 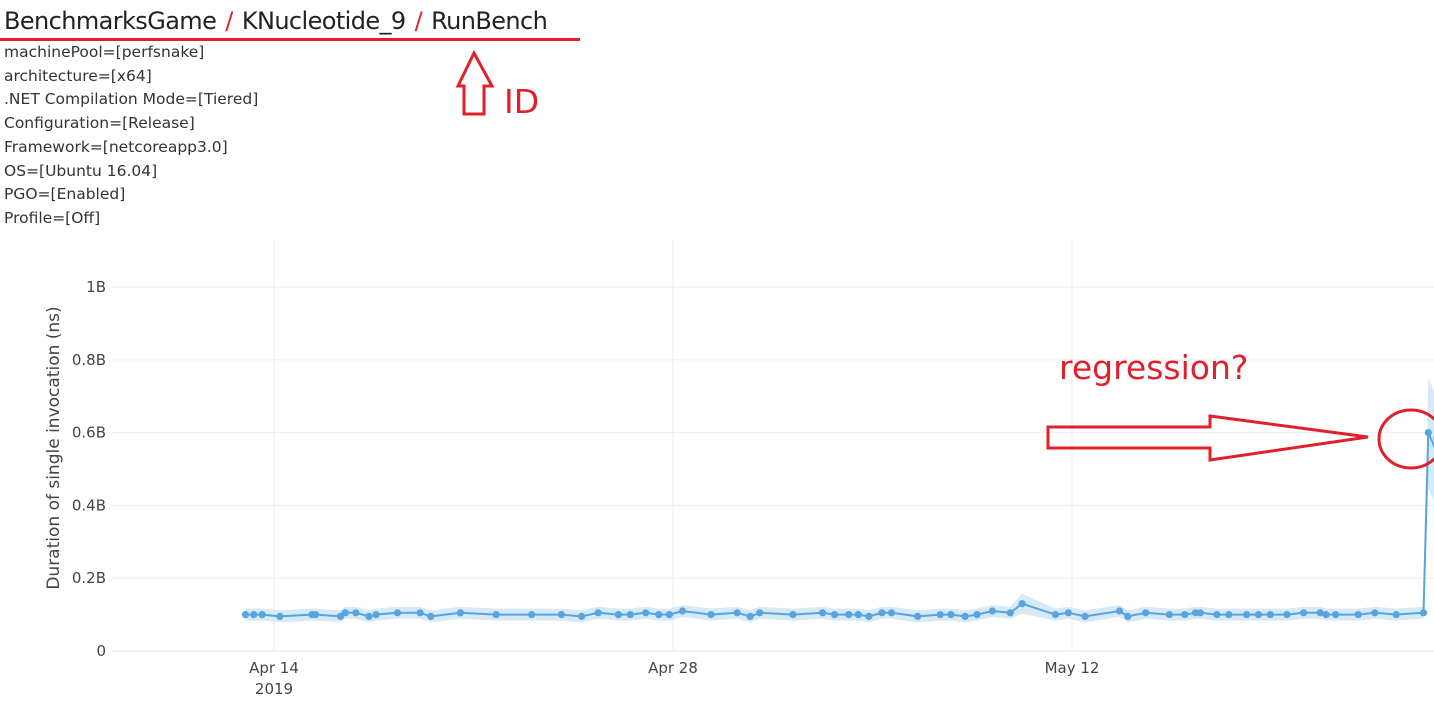 What do you see at coordinates (52, 217) in the screenshot?
I see `param-profile: Profile=[Off]` at bounding box center [52, 217].